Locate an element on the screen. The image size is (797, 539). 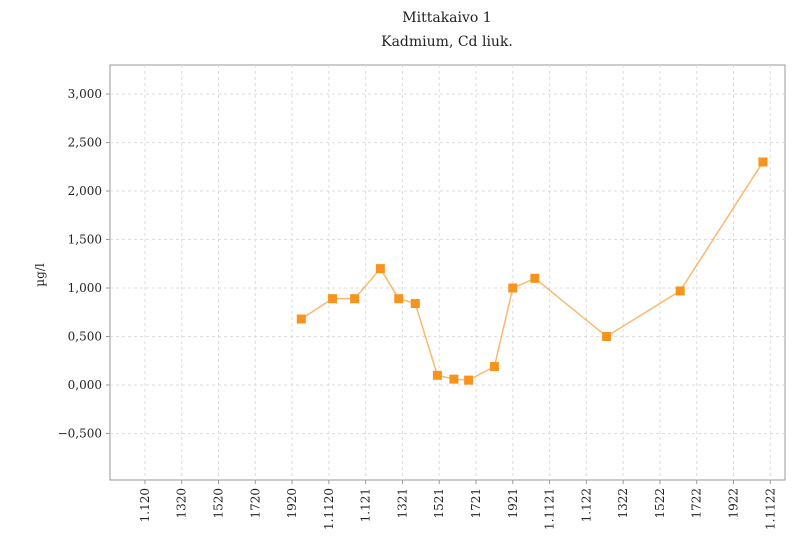
x-tick-label: 1320 is located at coordinates (182, 503).